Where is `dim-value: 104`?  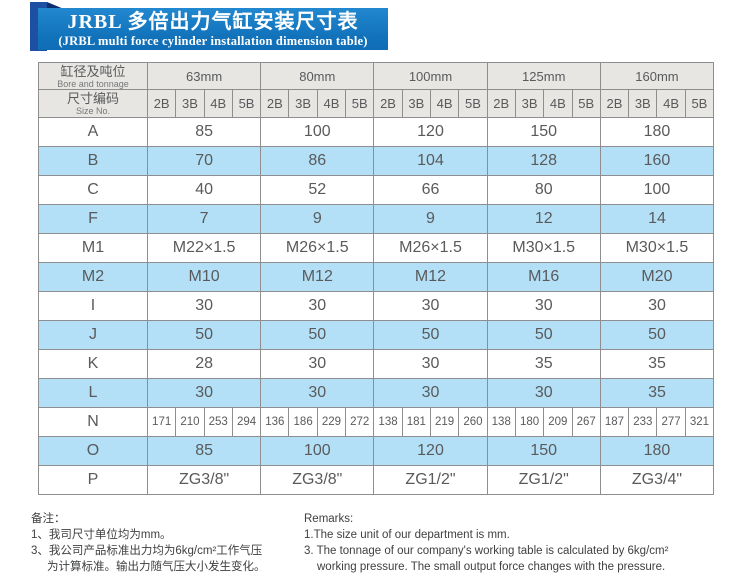 dim-value: 104 is located at coordinates (430, 161).